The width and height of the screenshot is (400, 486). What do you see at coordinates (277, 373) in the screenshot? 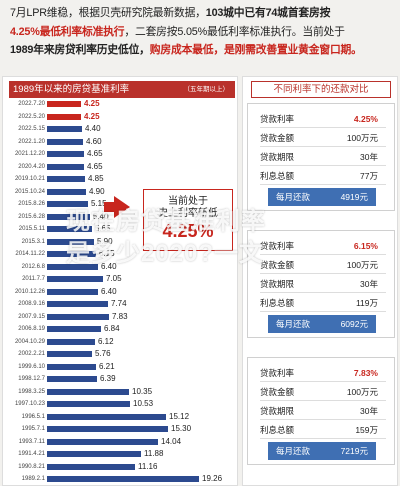
I see `repayment-card-label: 贷款利率` at bounding box center [277, 373].